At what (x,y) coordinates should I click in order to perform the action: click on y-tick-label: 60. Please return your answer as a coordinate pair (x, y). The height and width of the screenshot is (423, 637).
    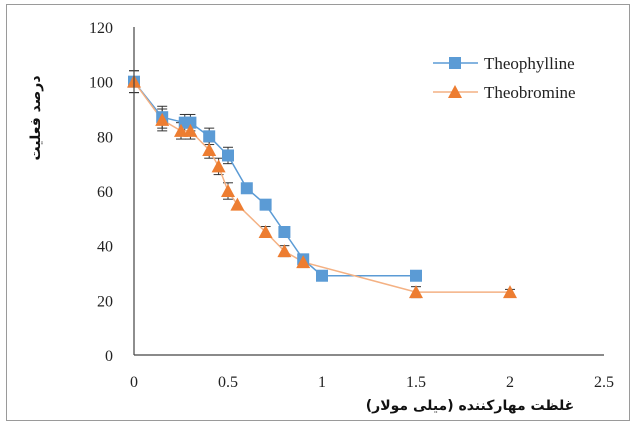
    Looking at the image, I should click on (105, 192).